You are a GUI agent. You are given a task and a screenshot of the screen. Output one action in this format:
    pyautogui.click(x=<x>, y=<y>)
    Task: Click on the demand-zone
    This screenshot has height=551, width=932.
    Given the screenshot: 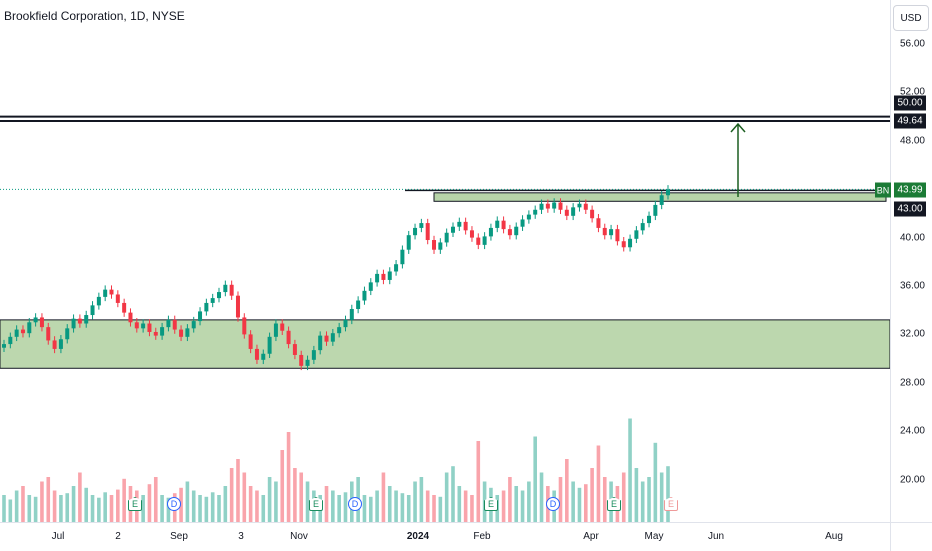 What is the action you would take?
    pyautogui.click(x=445, y=344)
    